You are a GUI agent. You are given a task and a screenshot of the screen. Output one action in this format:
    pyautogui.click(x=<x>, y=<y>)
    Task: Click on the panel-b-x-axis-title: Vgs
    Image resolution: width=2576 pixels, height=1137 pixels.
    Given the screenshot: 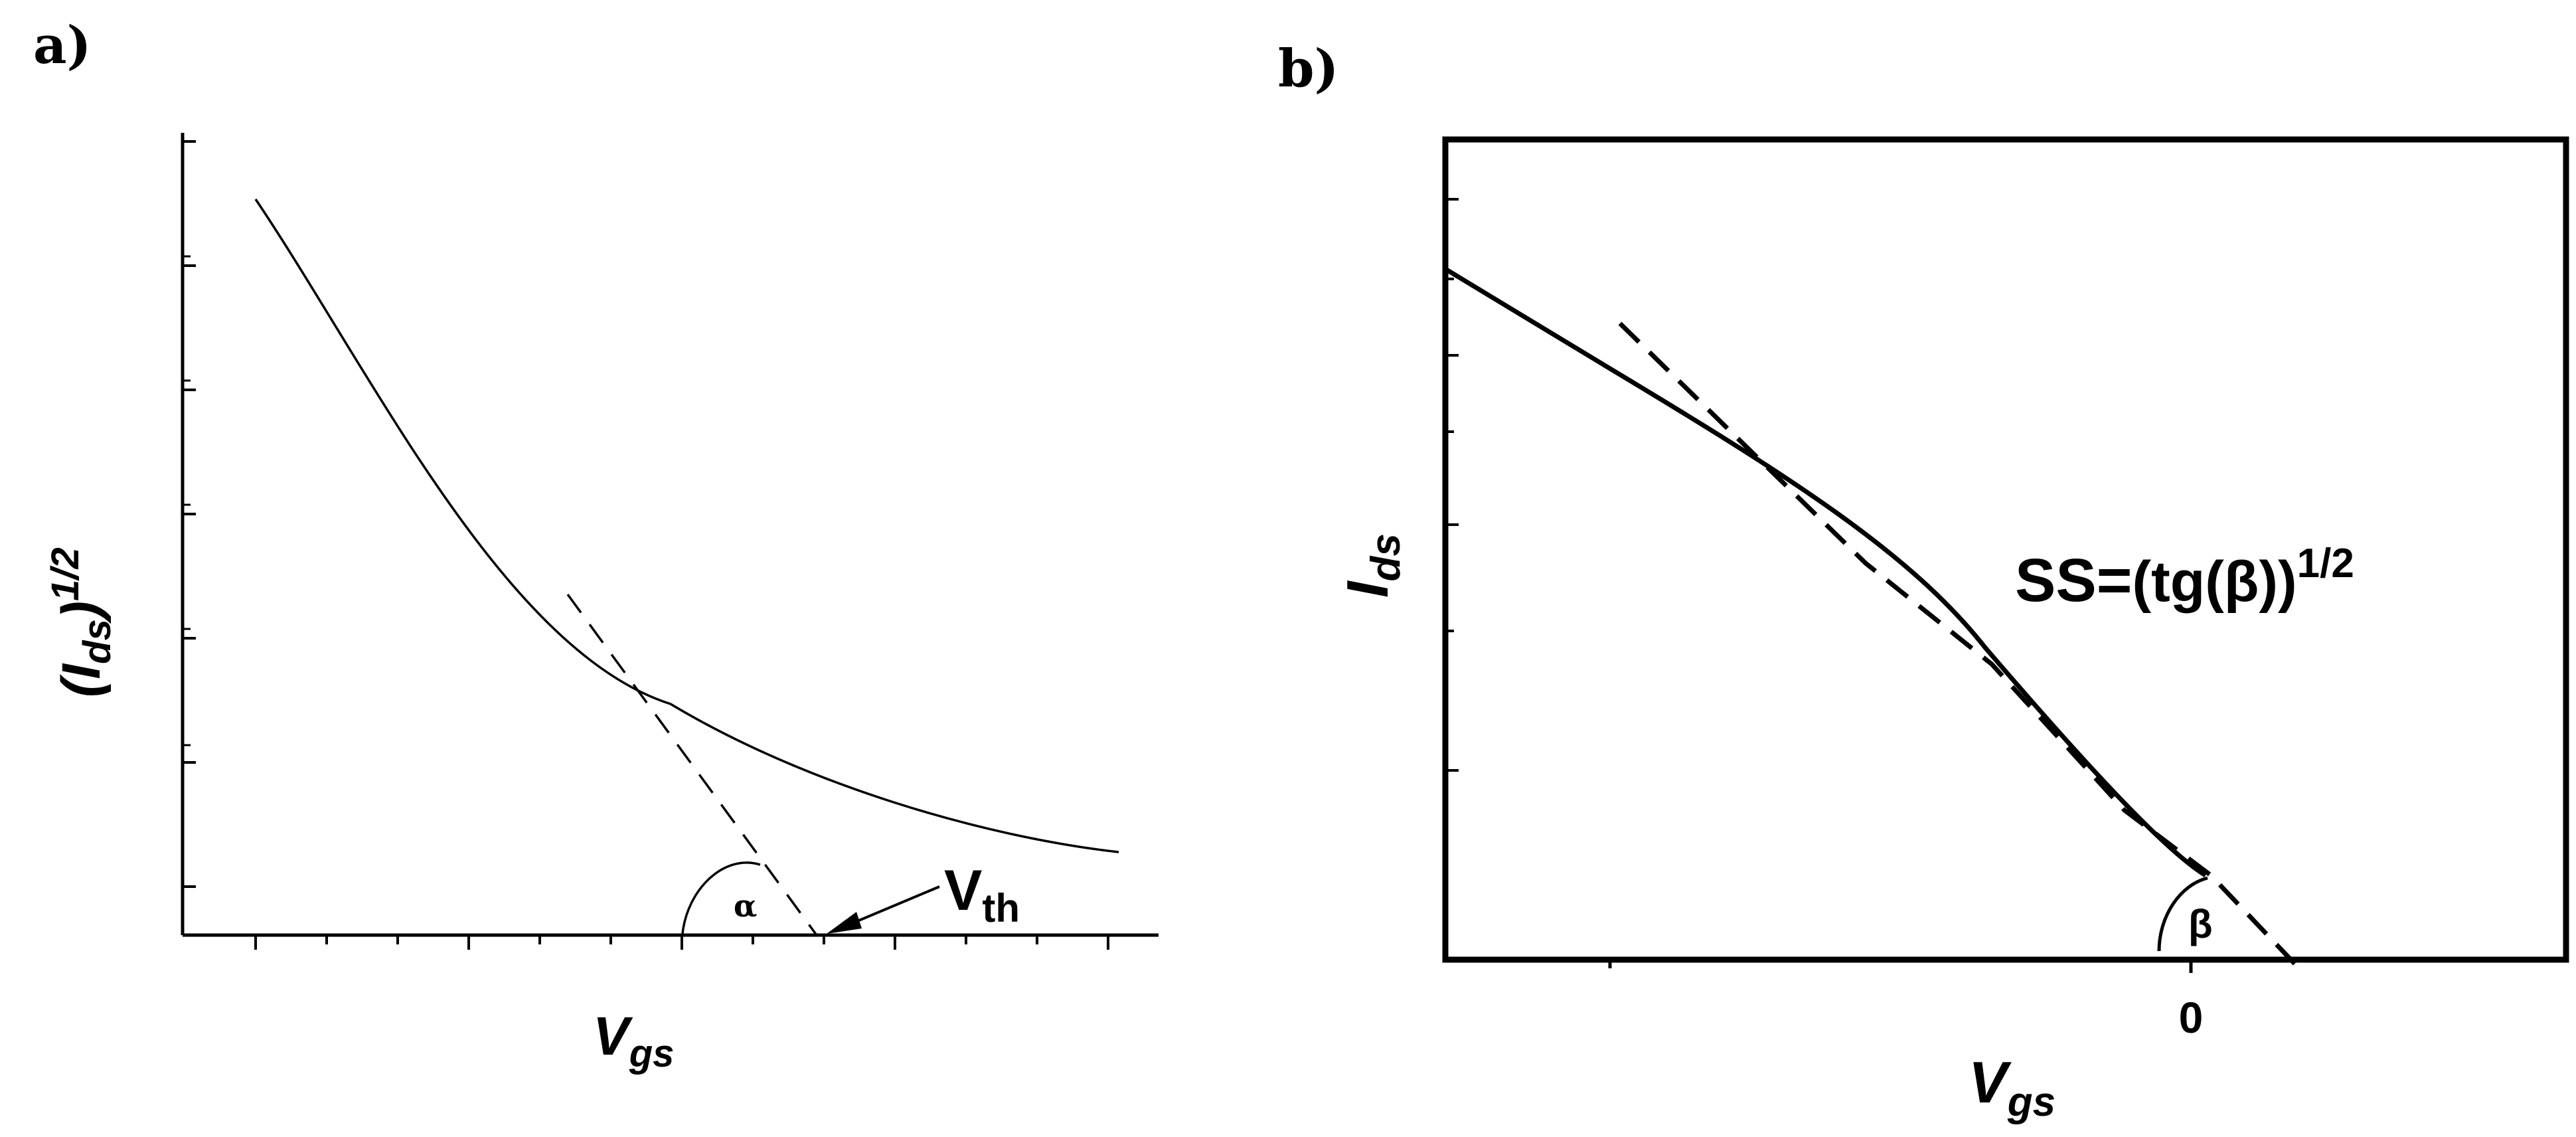 What is the action you would take?
    pyautogui.click(x=2012, y=1087)
    